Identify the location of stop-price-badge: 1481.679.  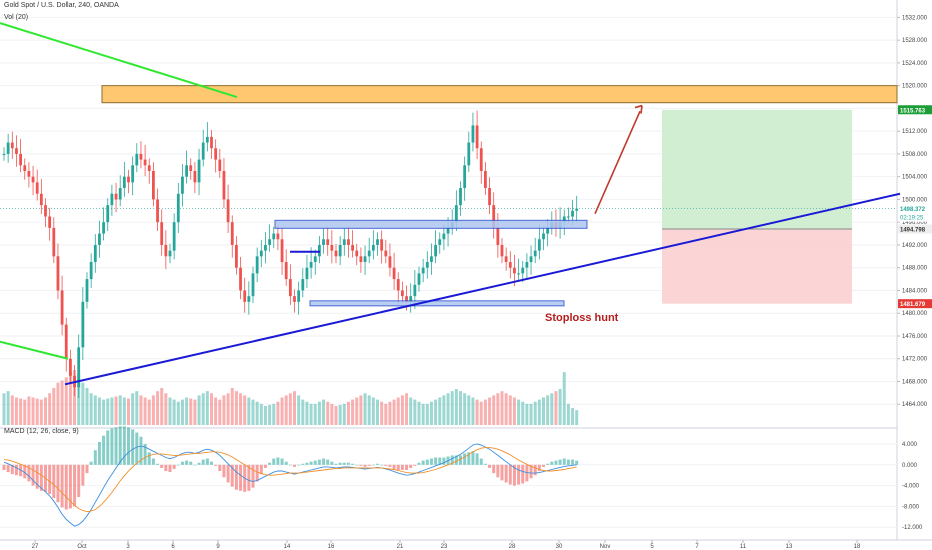
(913, 305).